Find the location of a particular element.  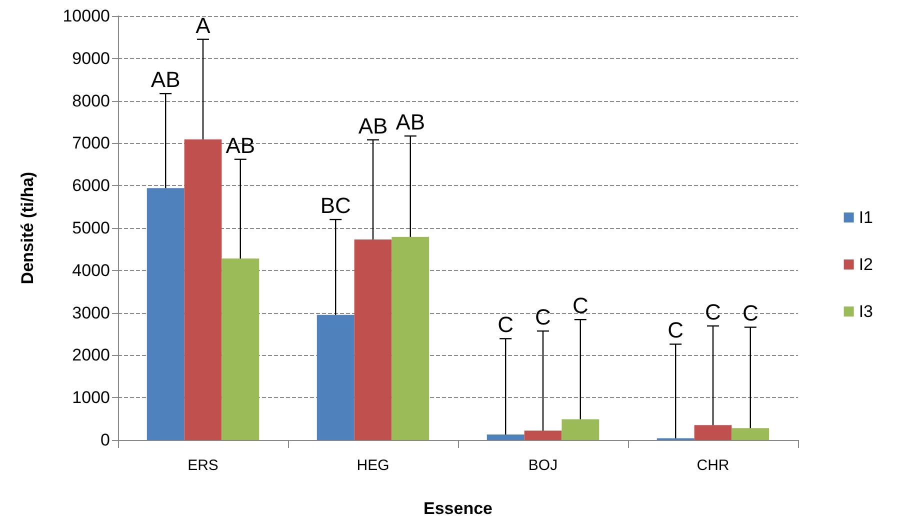

y-tick-label: 7000 is located at coordinates (91, 143).